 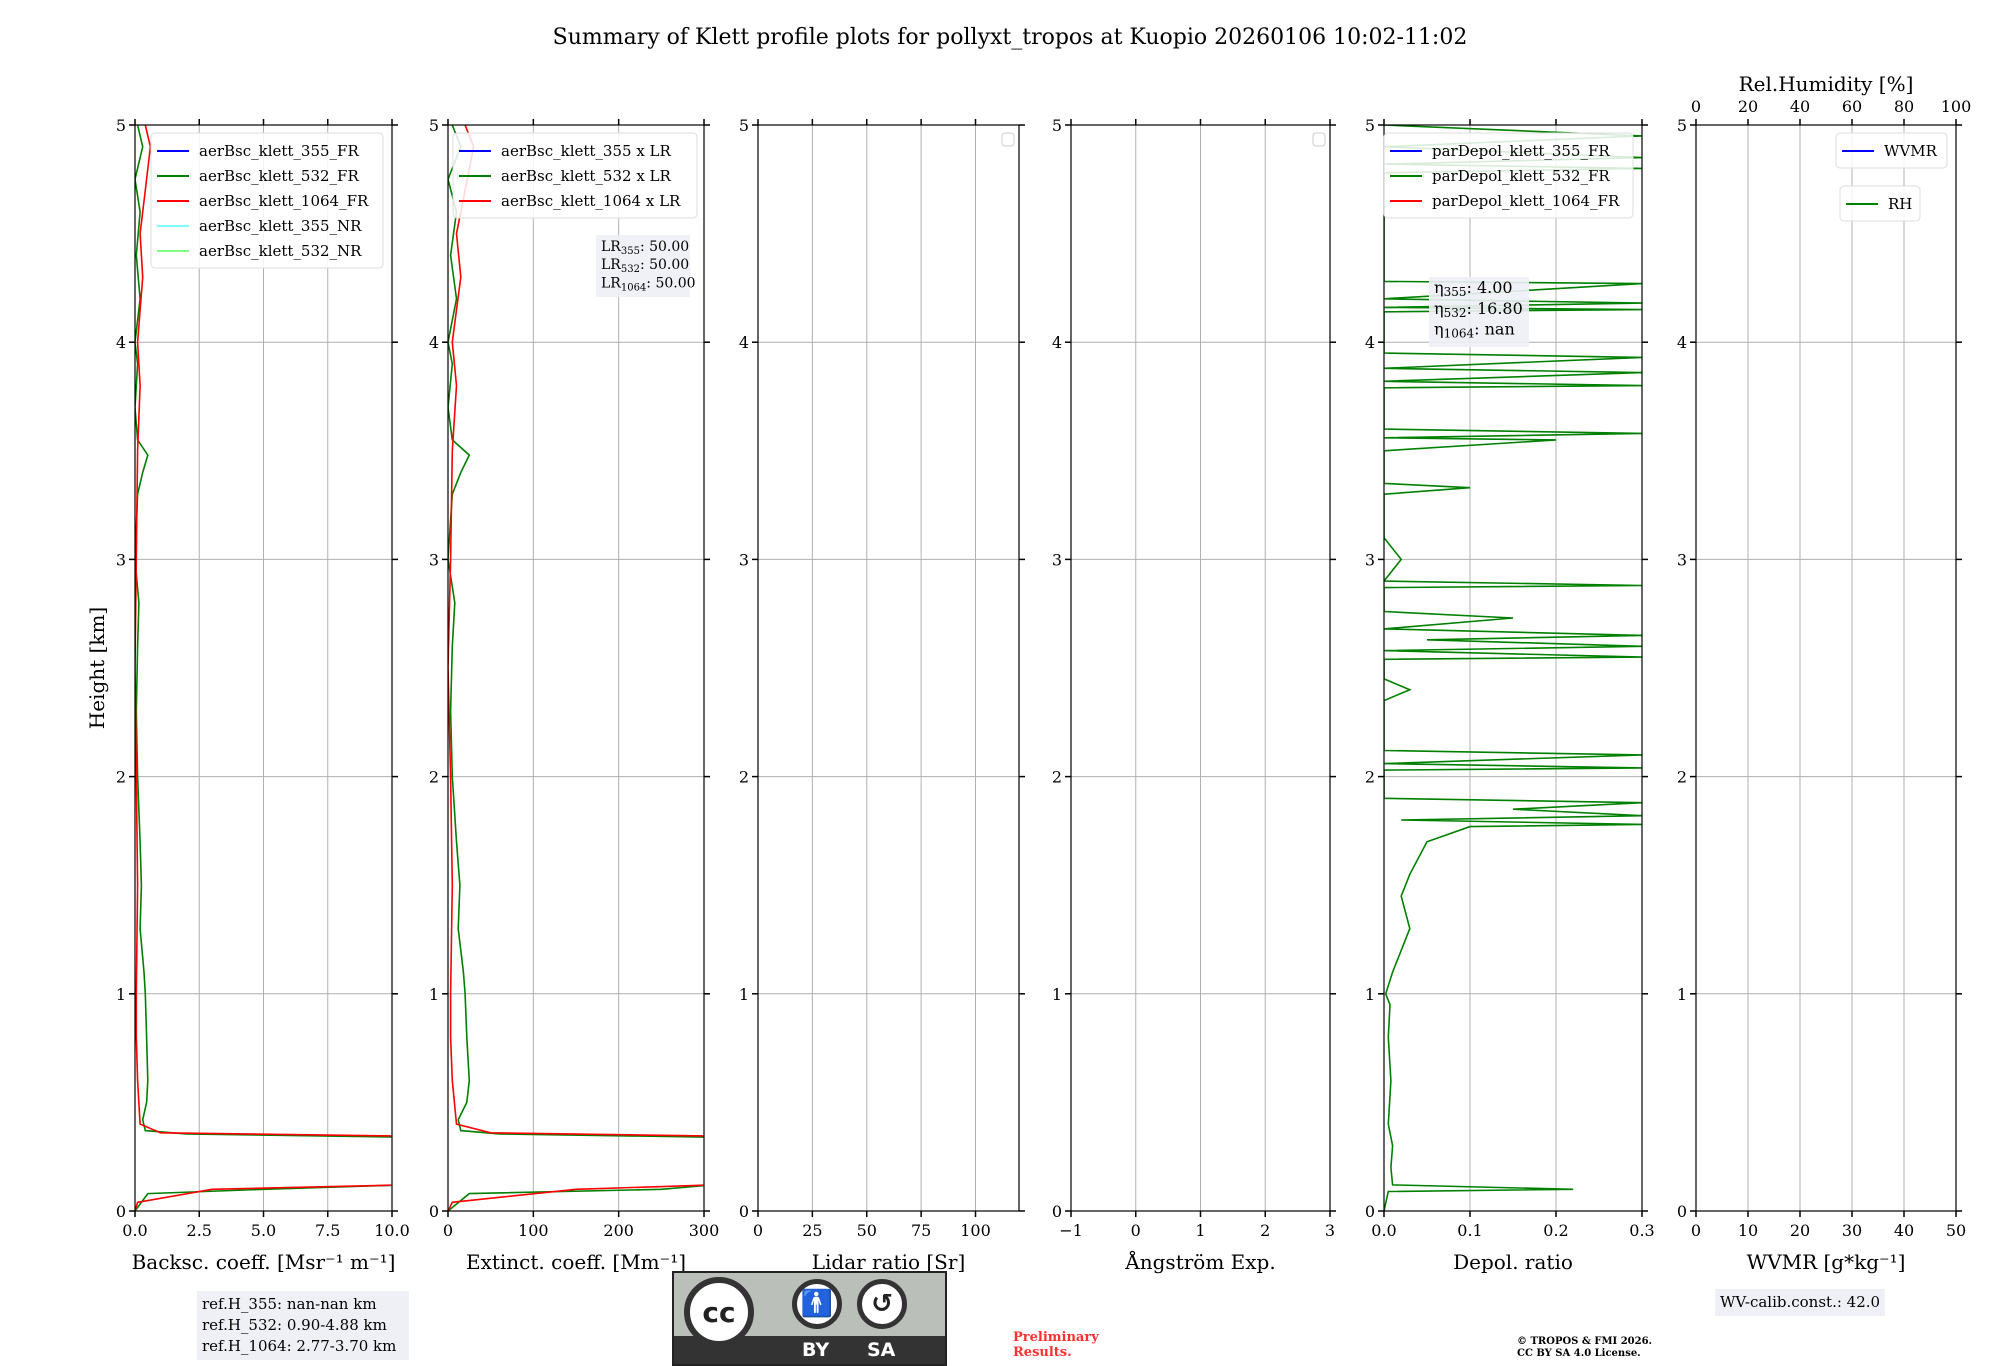 I want to click on series-line-aerBsc_klett_1064 x LR, so click(x=576, y=668).